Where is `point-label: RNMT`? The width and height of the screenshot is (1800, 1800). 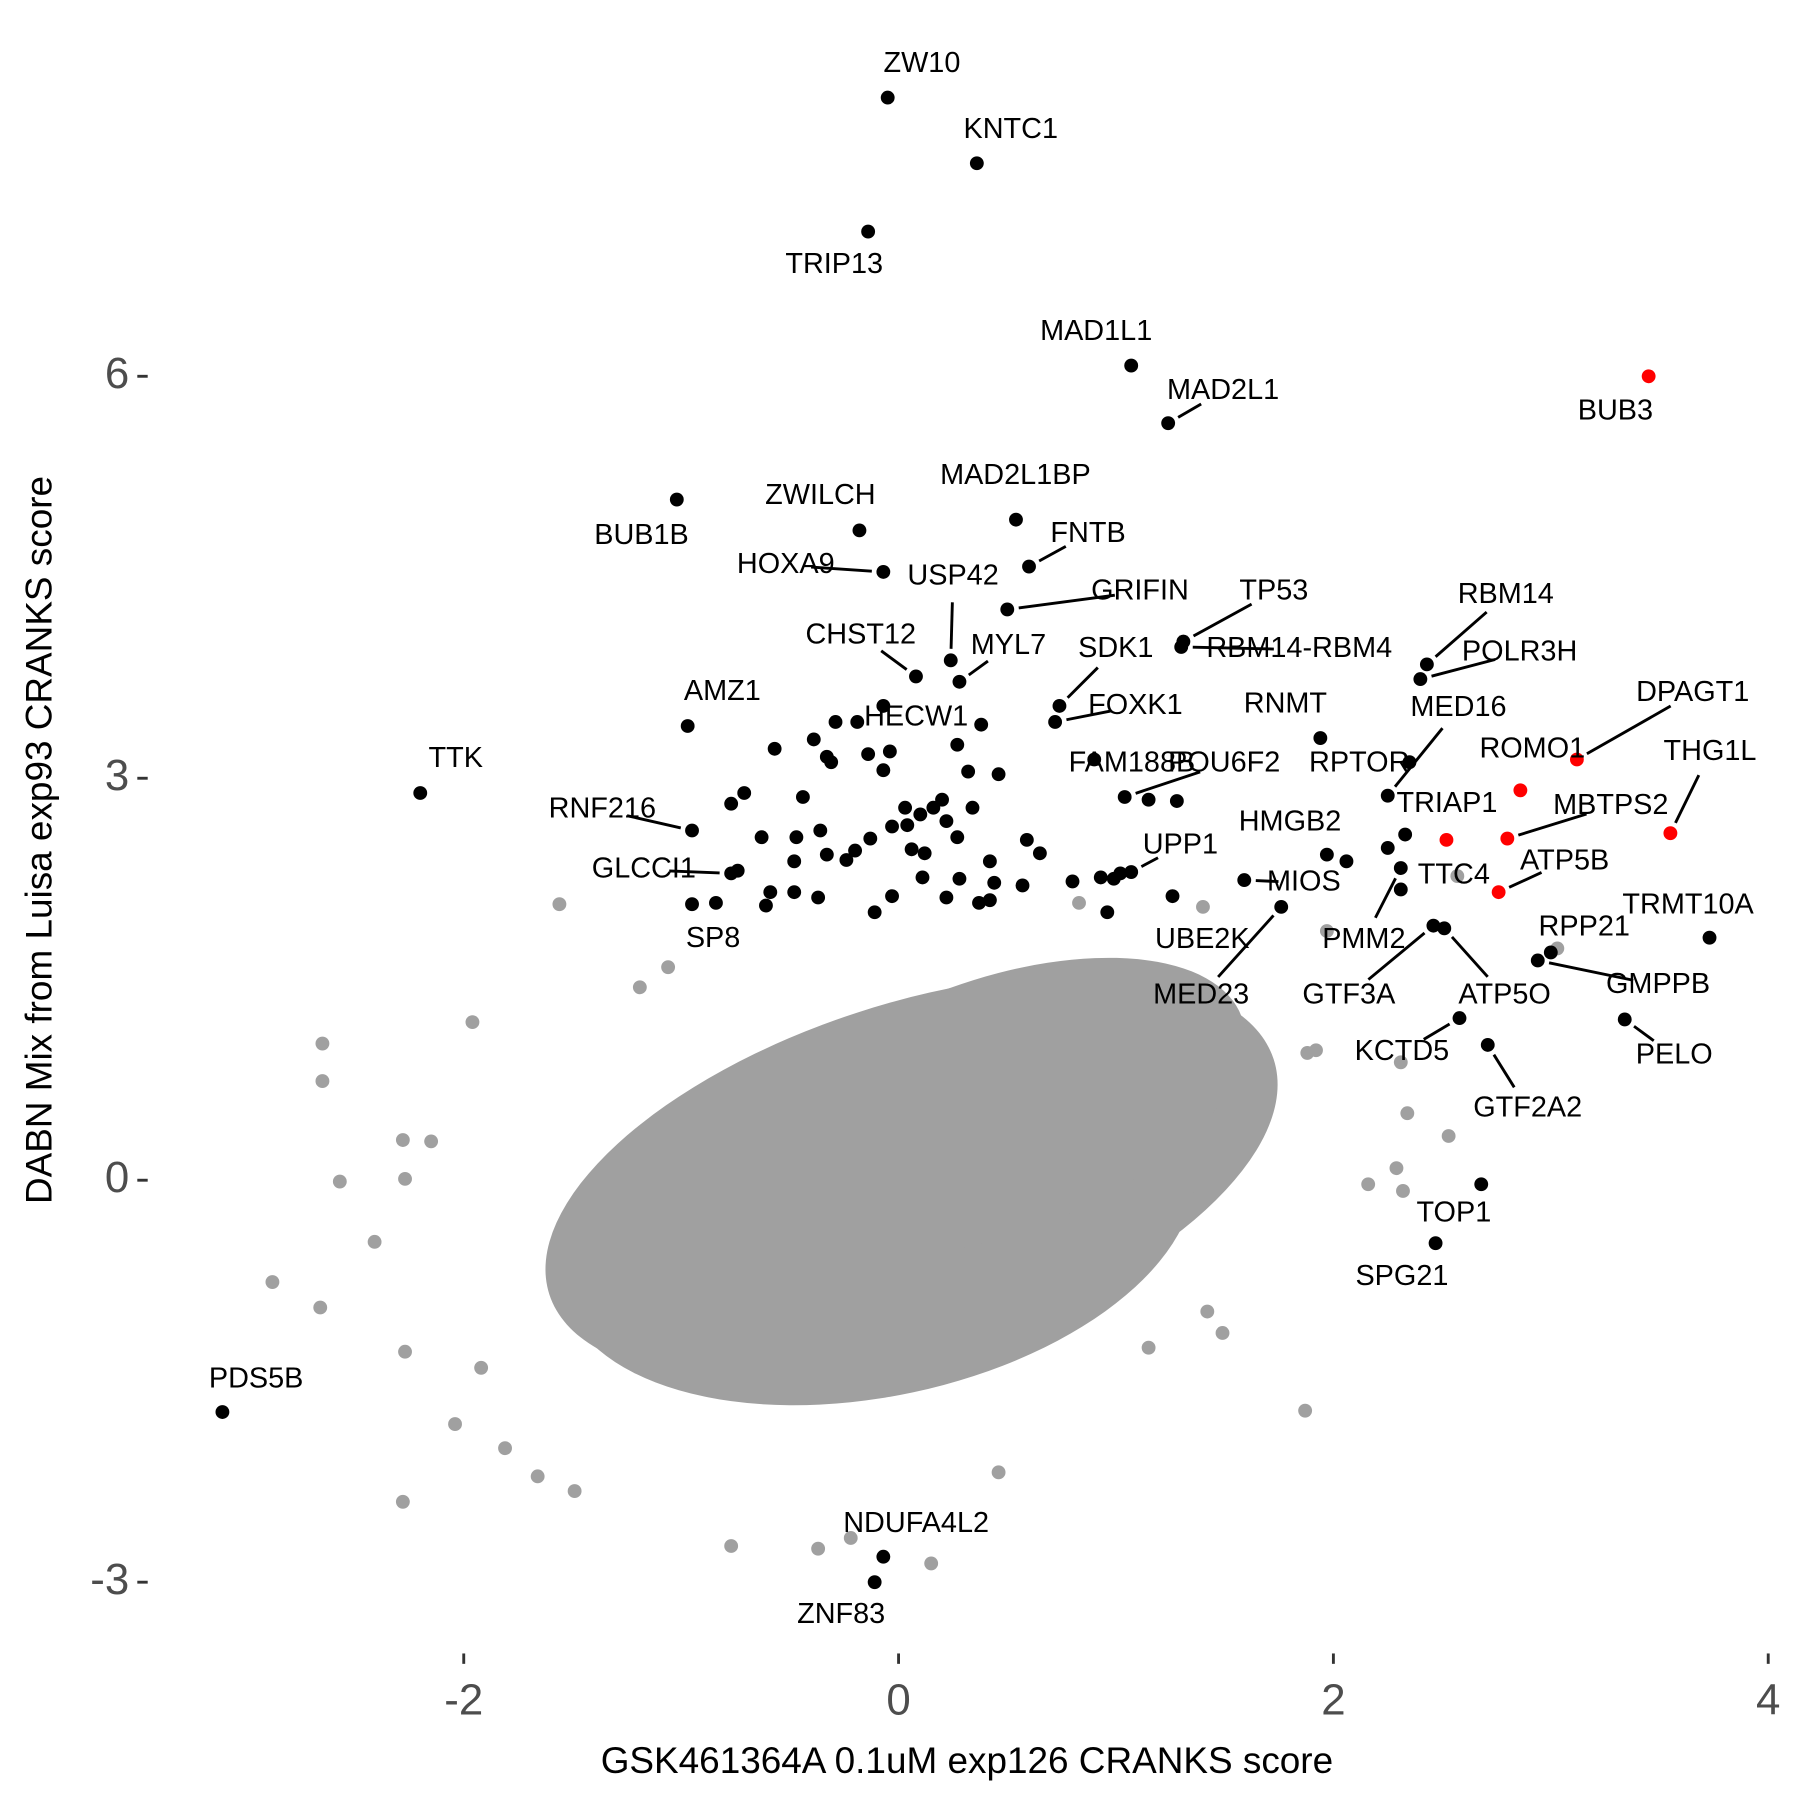
point-label: RNMT is located at coordinates (1285, 704).